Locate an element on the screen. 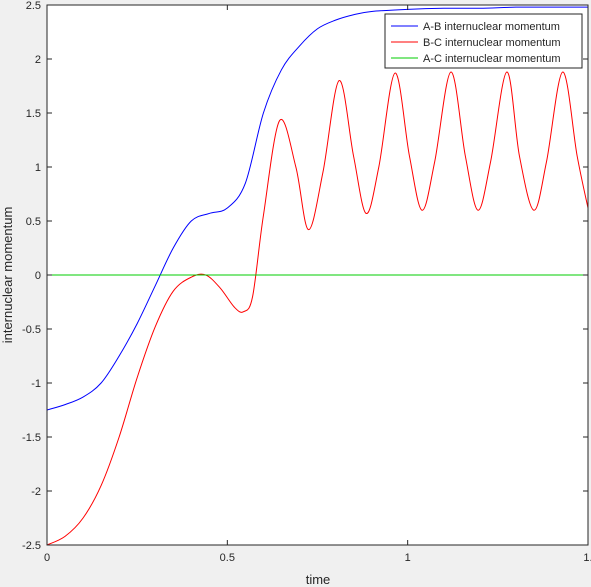 This screenshot has height=587, width=591. y-tick-label: 2 is located at coordinates (38, 60).